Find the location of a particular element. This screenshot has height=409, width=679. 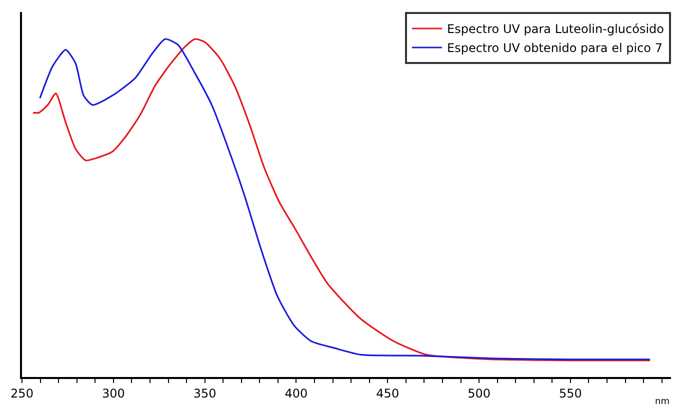

x-tick-label: 300 is located at coordinates (113, 393).